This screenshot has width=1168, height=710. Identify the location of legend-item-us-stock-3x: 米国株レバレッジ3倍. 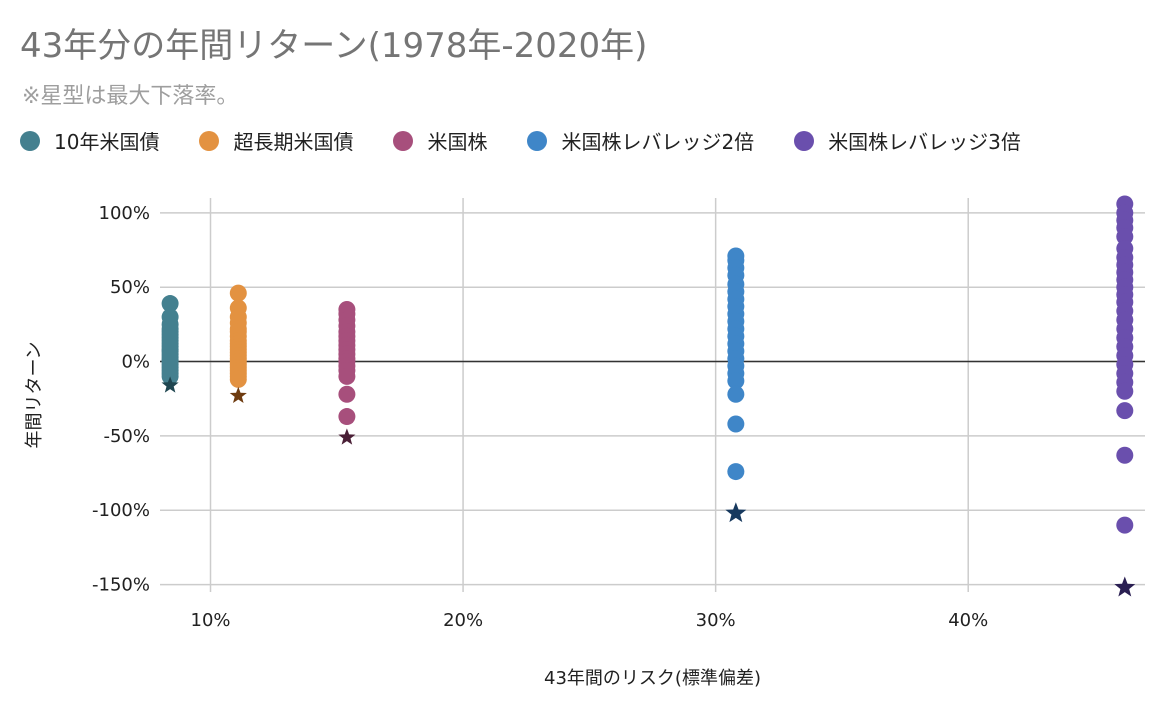
(907, 140).